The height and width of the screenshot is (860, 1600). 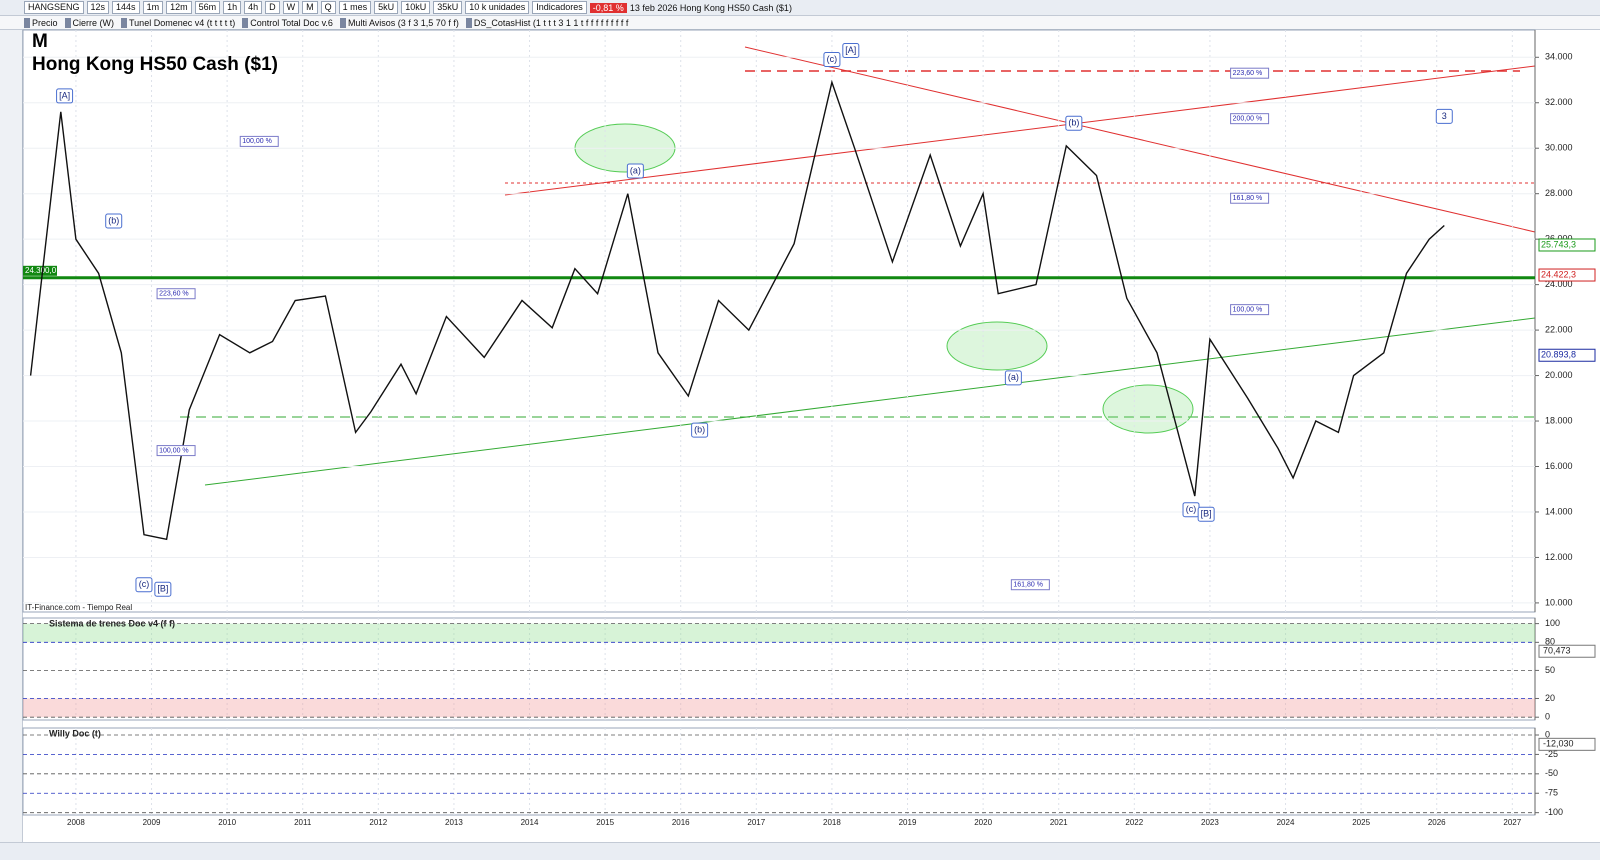 I want to click on x-tick-label: 2010, so click(x=227, y=822).